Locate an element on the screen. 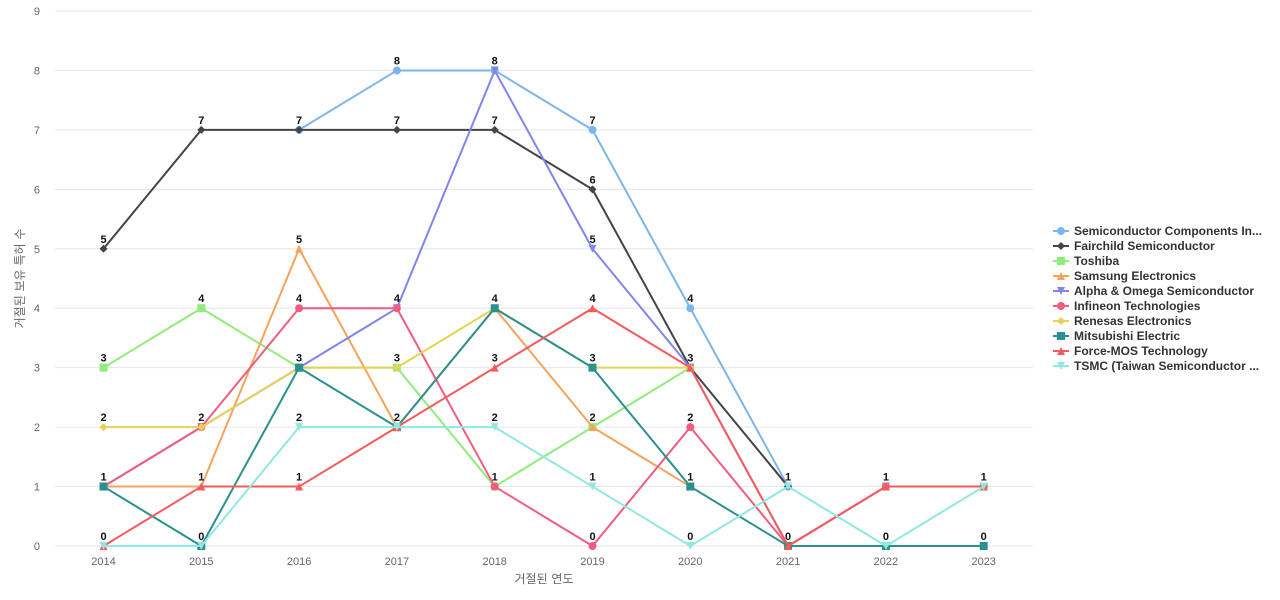  legend-item: Alpha & Omega Semiconductor is located at coordinates (1153, 291).